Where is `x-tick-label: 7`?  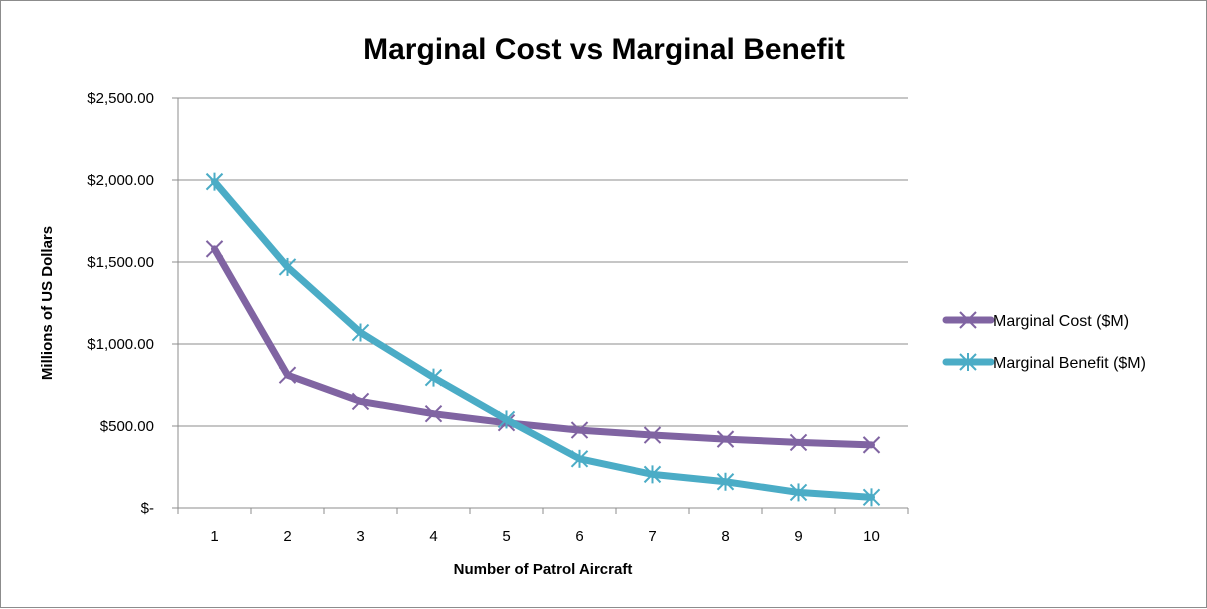
x-tick-label: 7 is located at coordinates (652, 536).